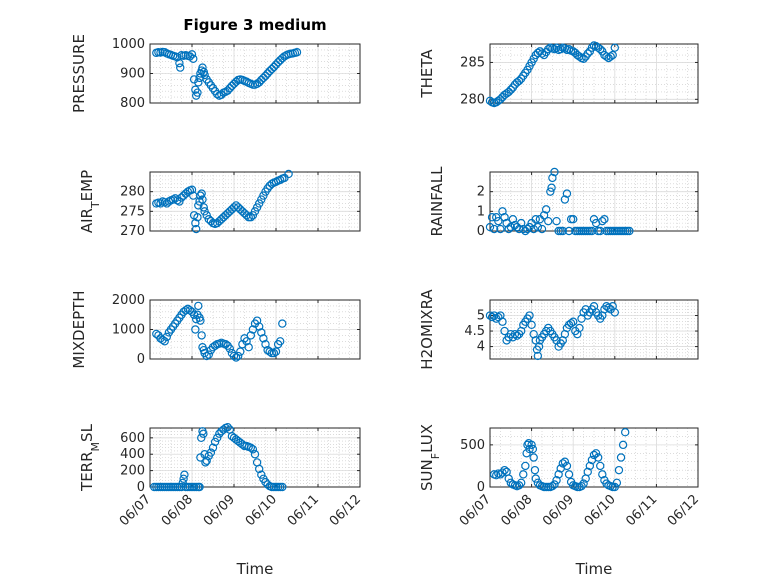 This screenshot has height=583, width=778. What do you see at coordinates (132, 454) in the screenshot?
I see `y-tick-label: 400` at bounding box center [132, 454].